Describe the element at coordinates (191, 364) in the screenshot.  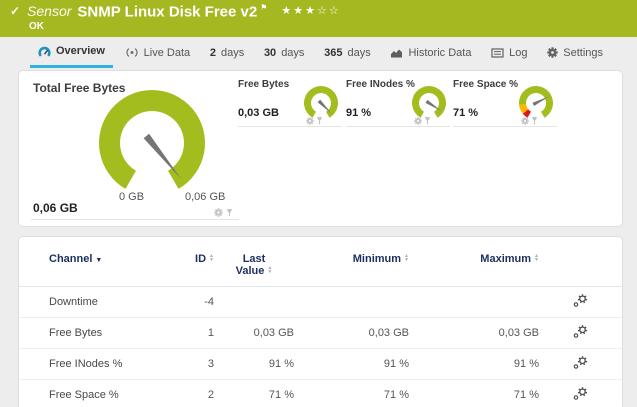
I see `cell-id: 3` at that location.